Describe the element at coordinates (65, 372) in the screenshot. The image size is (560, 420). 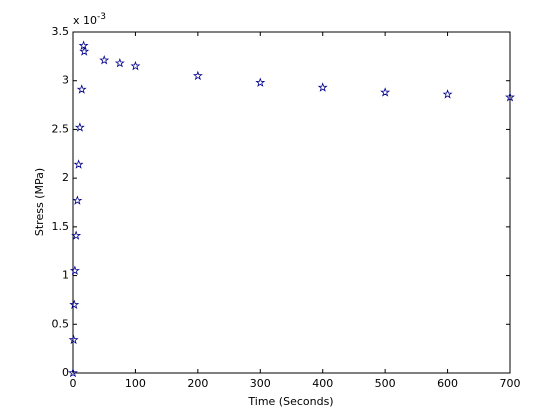
I see `y-tick-label: 0` at that location.